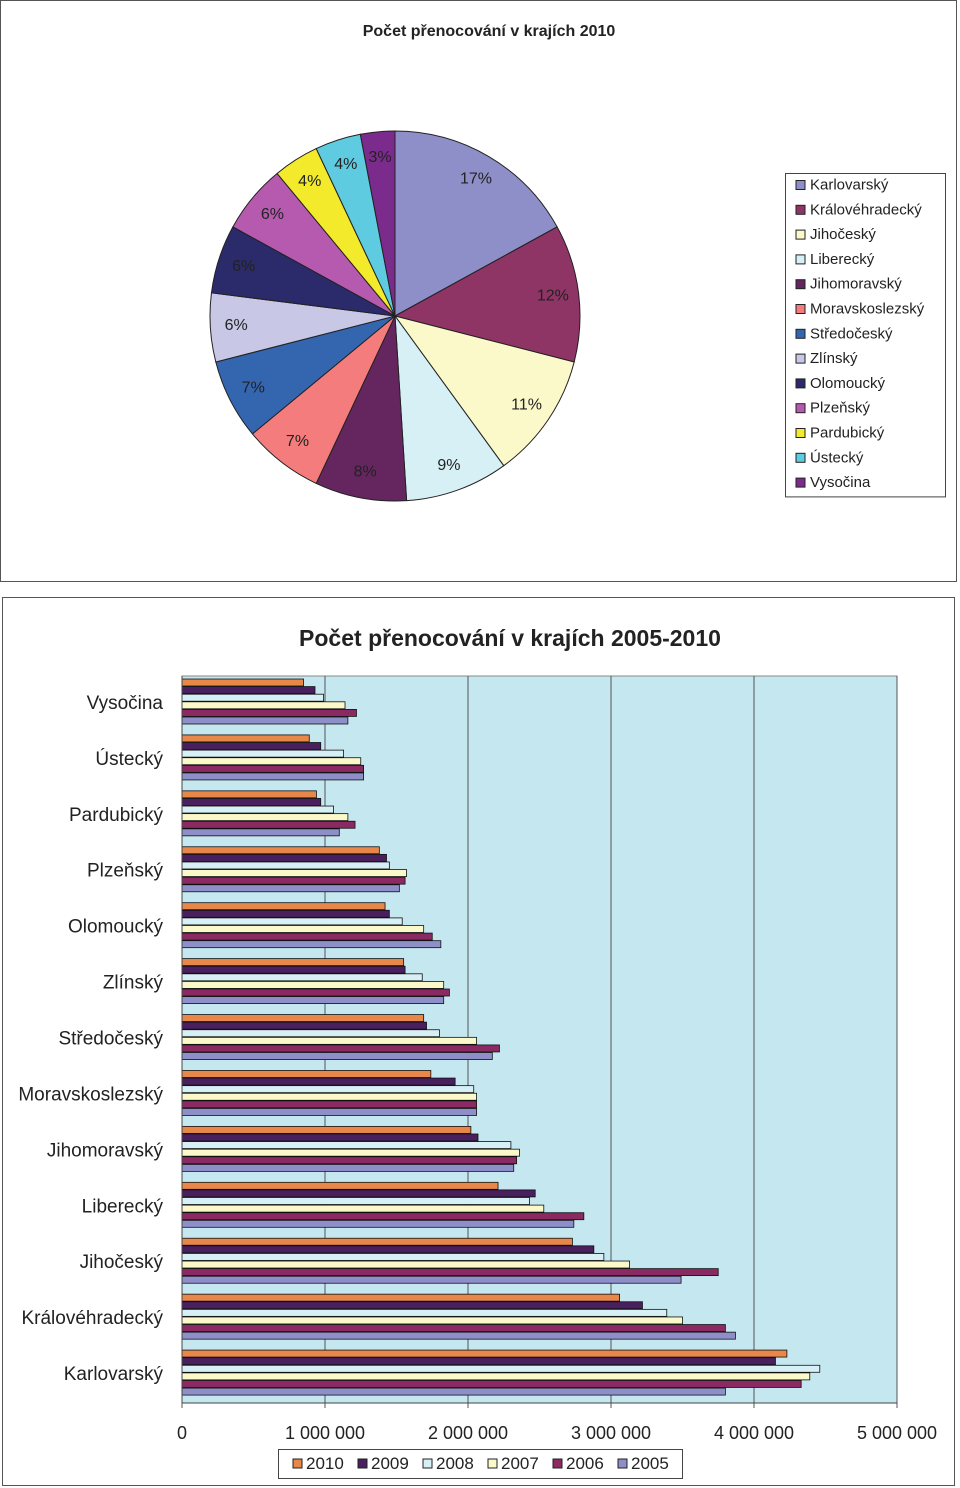 The width and height of the screenshot is (960, 1488). I want to click on y-tick-label: Královéhradecký, so click(92, 1318).